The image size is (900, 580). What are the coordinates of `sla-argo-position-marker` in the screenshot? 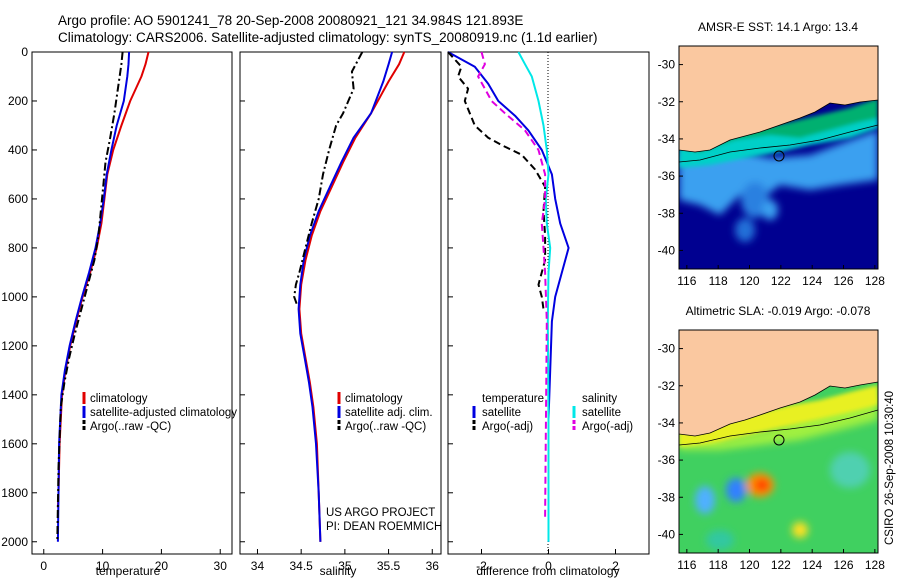 It's located at (779, 440).